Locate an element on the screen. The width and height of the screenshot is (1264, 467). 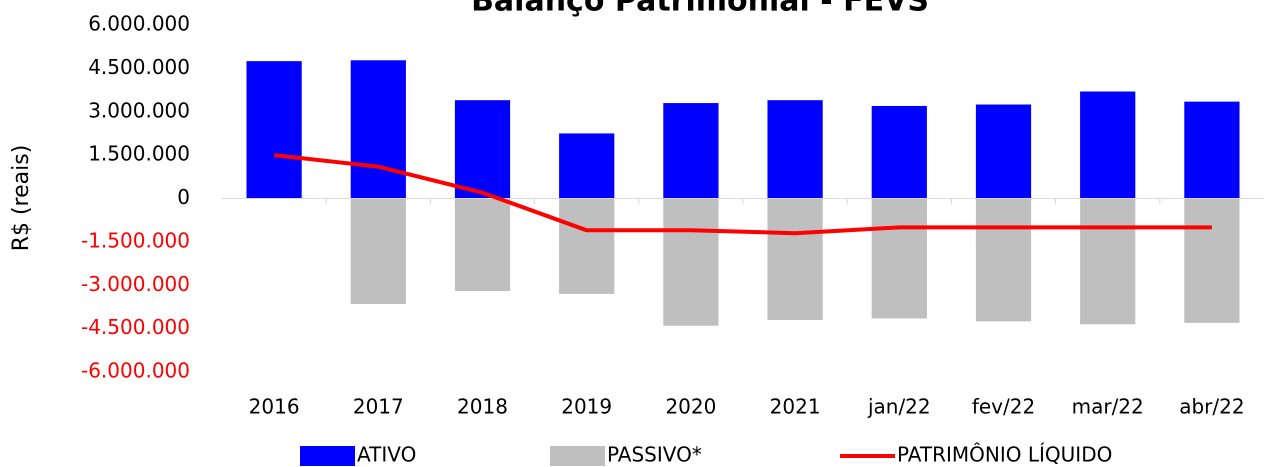
line is located at coordinates (742, 194).